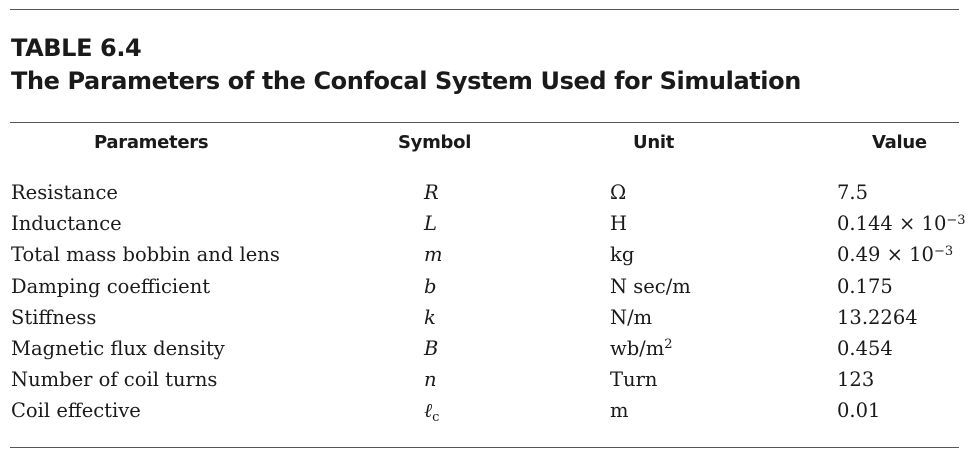 The image size is (973, 458). What do you see at coordinates (877, 317) in the screenshot?
I see `value-cell: 13.2264` at bounding box center [877, 317].